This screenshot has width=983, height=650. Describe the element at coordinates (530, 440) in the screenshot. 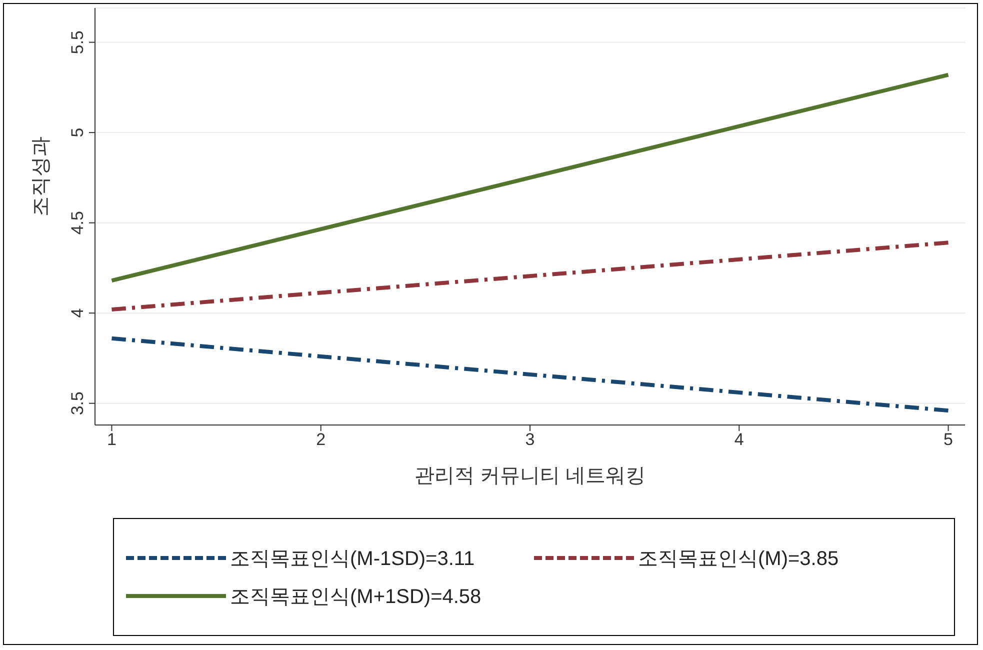

I see `x-tick-label: 3` at that location.